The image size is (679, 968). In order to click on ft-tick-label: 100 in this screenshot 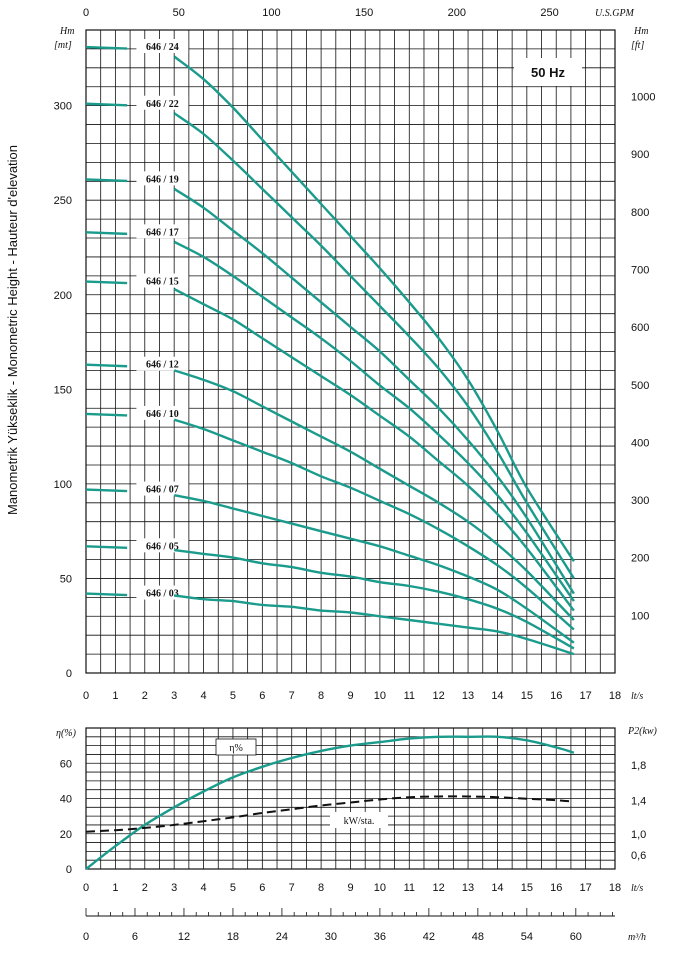, I will do `click(640, 616)`.